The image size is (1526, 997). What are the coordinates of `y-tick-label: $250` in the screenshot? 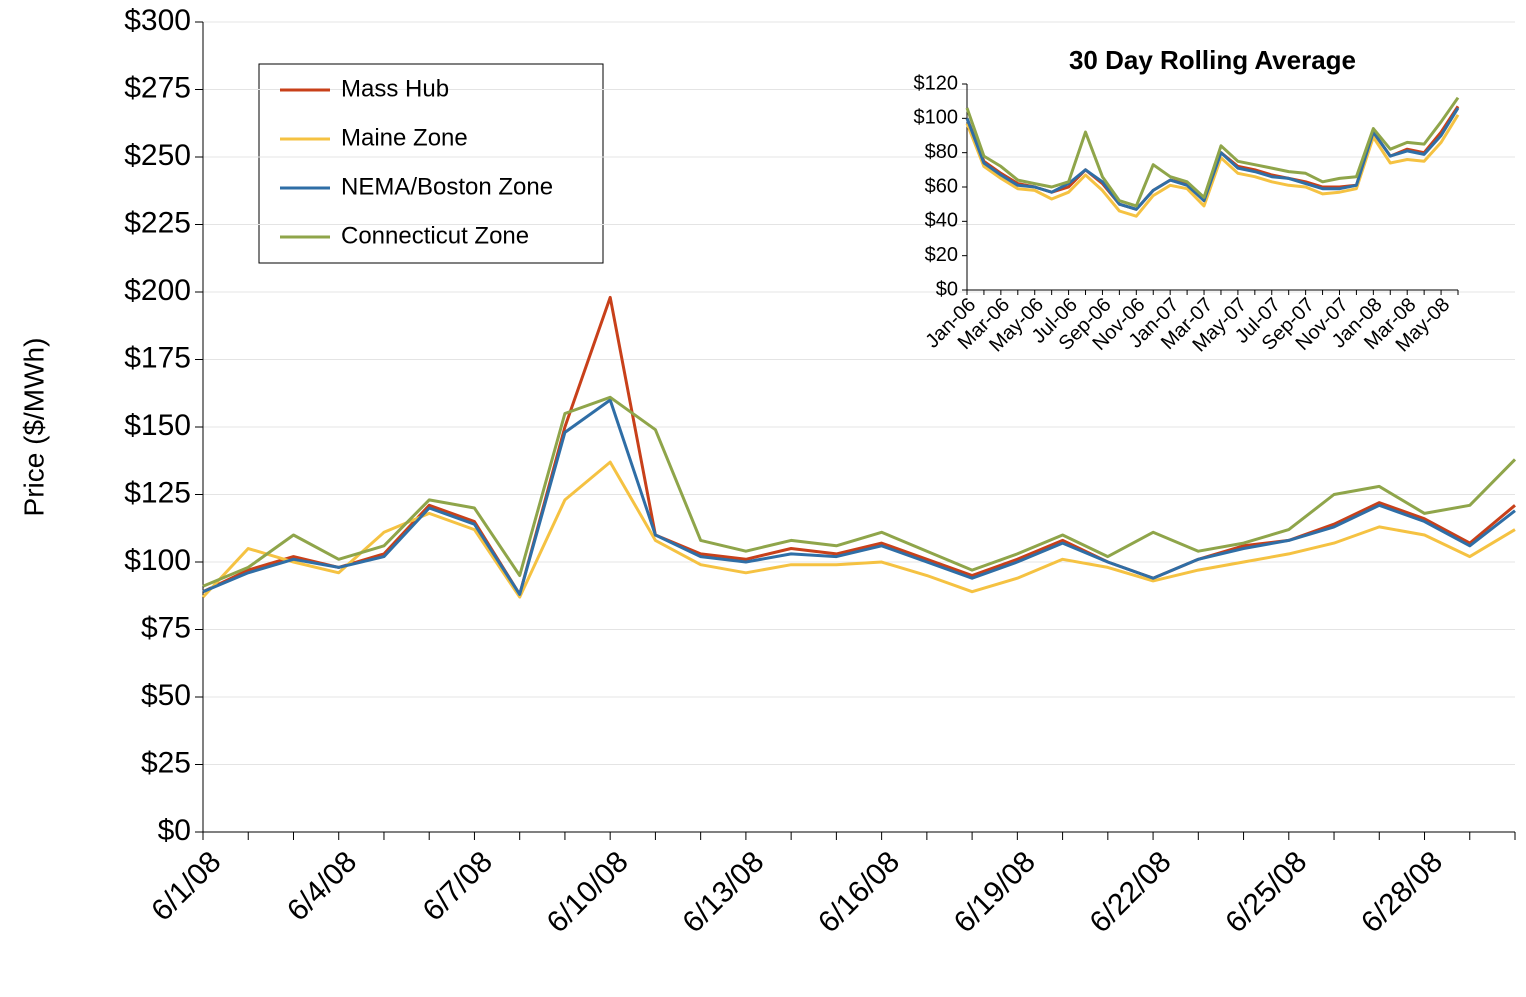 It's located at (157, 155).